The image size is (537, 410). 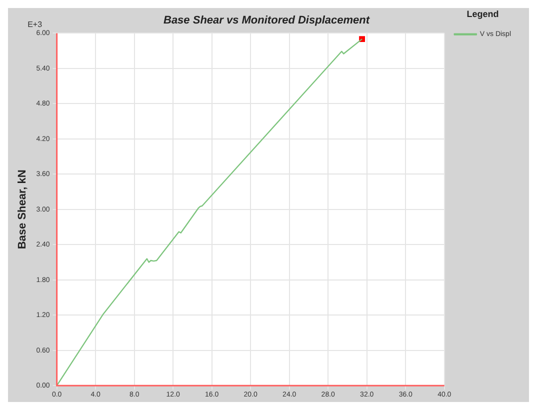 I want to click on chart-title: Base Shear vs Monitored Displacement, so click(x=267, y=20).